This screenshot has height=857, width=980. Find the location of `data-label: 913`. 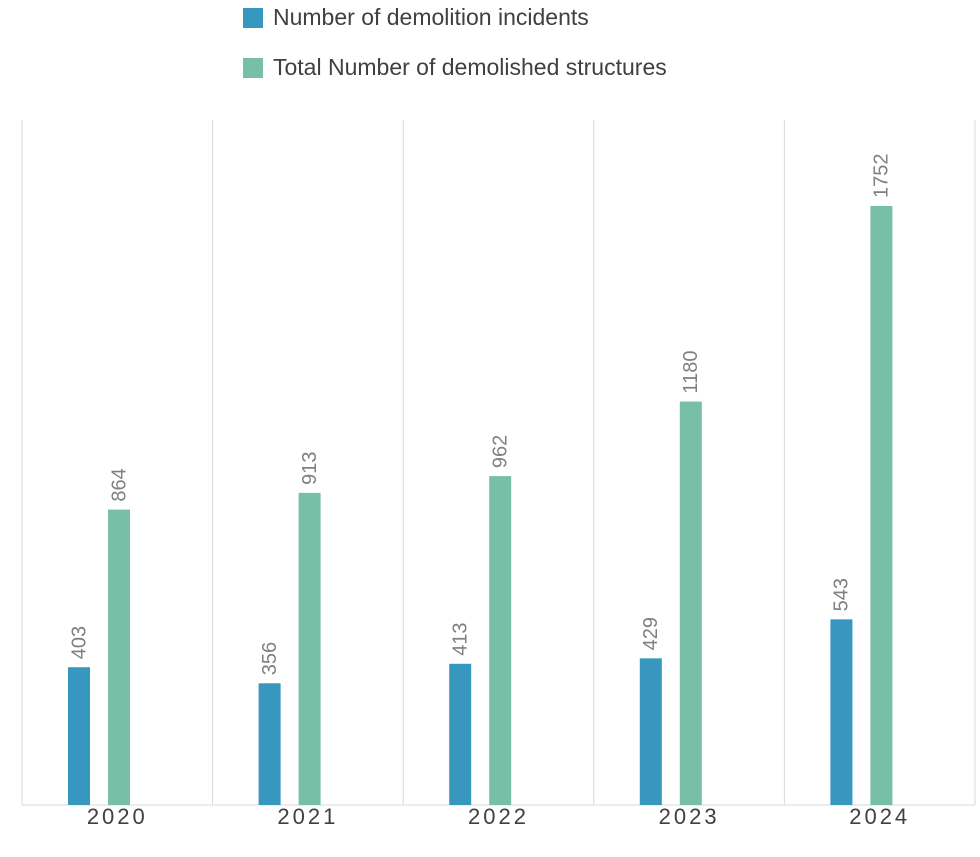

data-label: 913 is located at coordinates (310, 467).